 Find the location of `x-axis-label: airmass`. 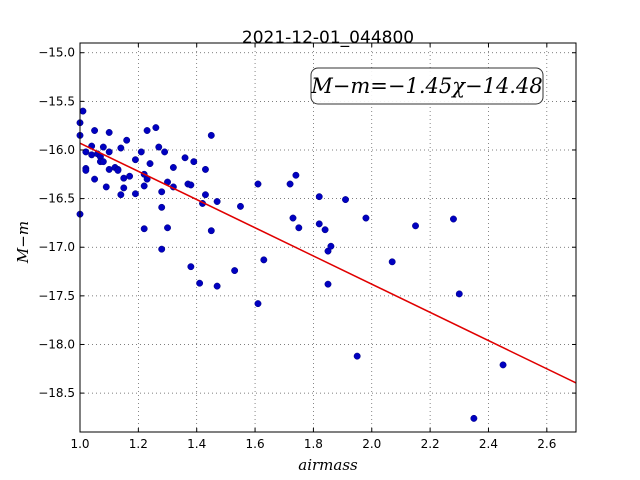

x-axis-label: airmass is located at coordinates (328, 465).